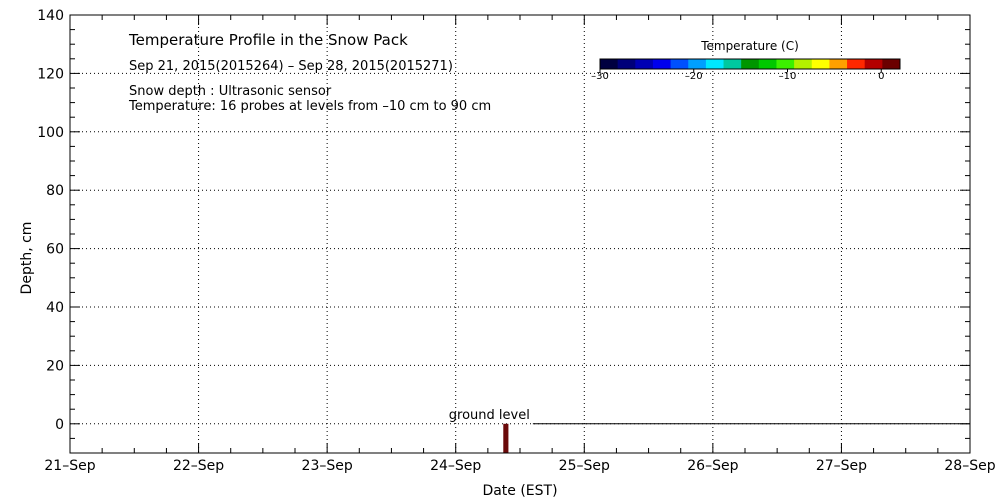 This screenshot has width=1000, height=500. Describe the element at coordinates (69, 466) in the screenshot. I see `x-tick-label: 21–Sep` at that location.